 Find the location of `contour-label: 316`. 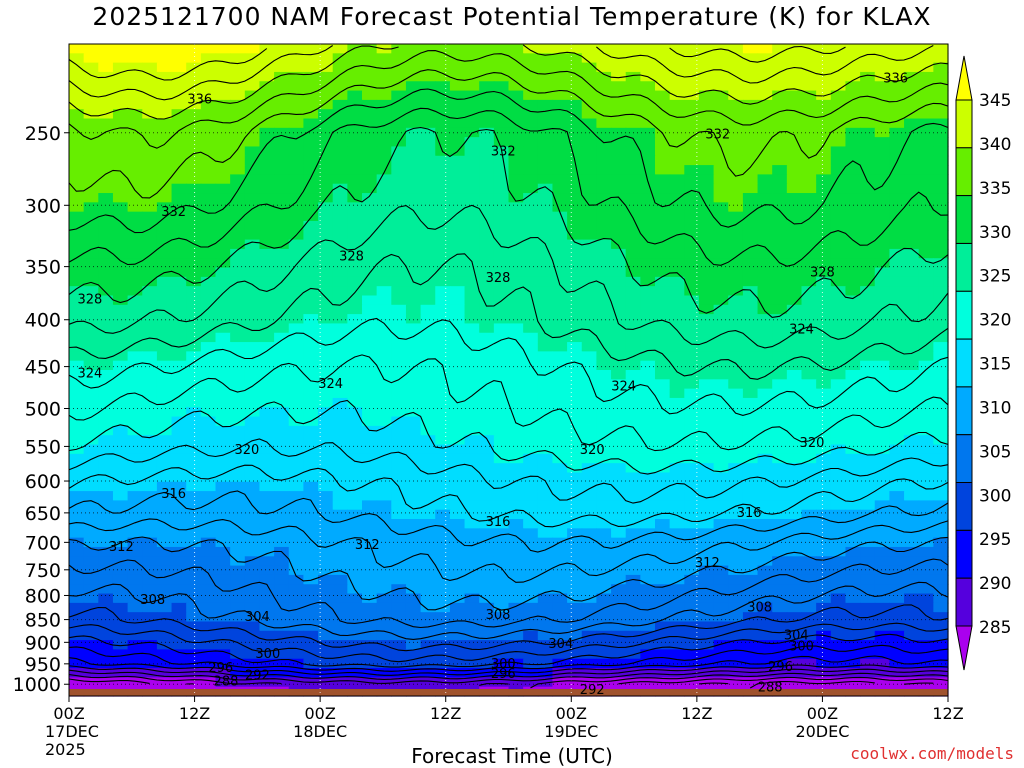

contour-label: 316 is located at coordinates (498, 522).